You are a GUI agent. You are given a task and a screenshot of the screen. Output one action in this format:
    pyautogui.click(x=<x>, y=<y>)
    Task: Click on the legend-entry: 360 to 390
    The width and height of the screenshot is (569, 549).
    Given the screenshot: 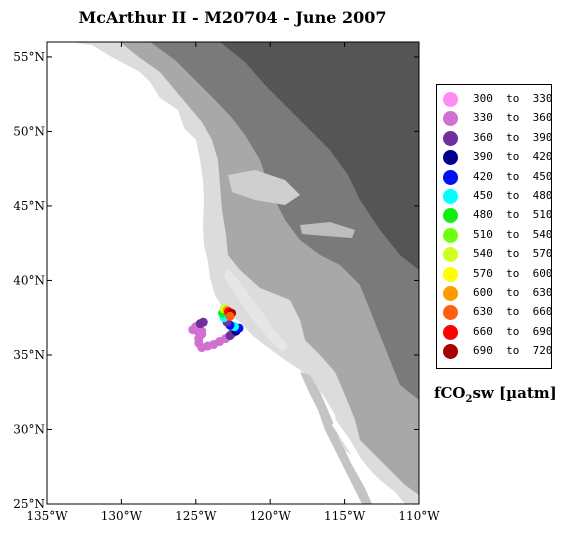 What is the action you would take?
    pyautogui.click(x=495, y=138)
    